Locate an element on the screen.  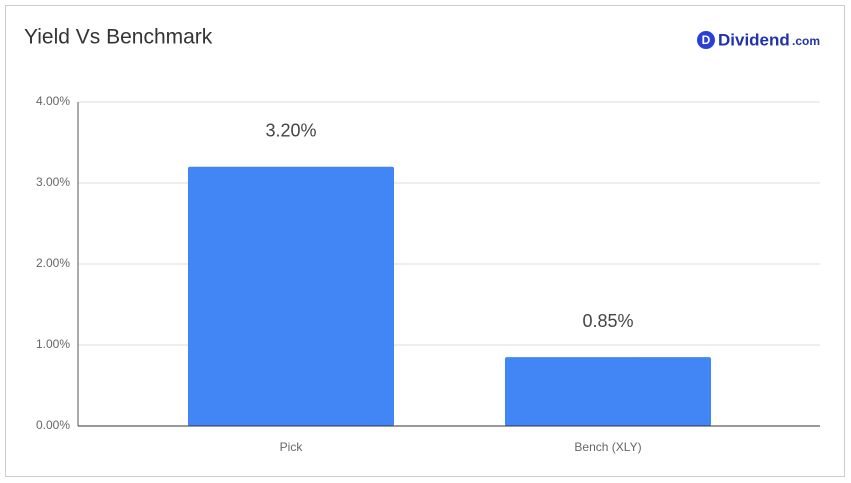
x-tick-label: Pick is located at coordinates (292, 447).